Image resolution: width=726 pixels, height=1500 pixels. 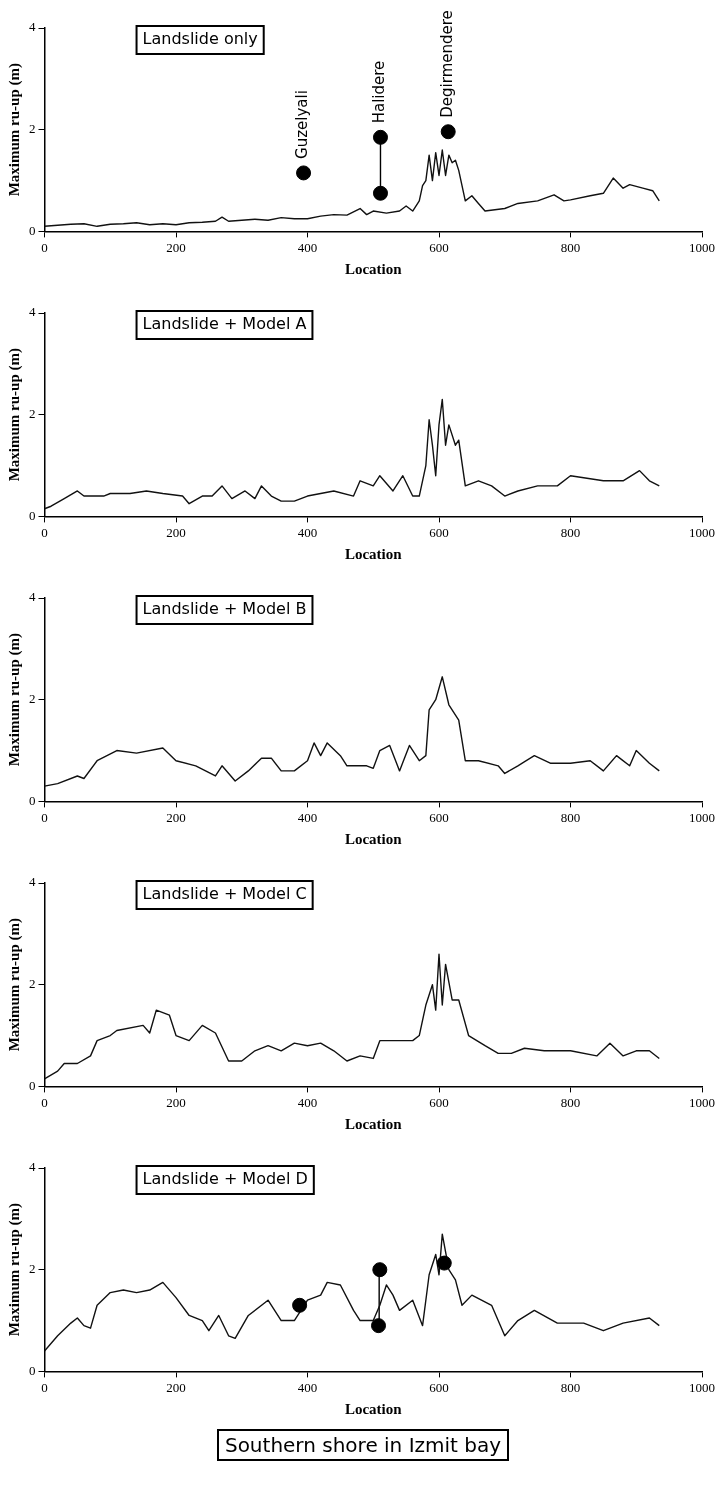 What do you see at coordinates (447, 64) in the screenshot?
I see `annotation: Degirmendere` at bounding box center [447, 64].